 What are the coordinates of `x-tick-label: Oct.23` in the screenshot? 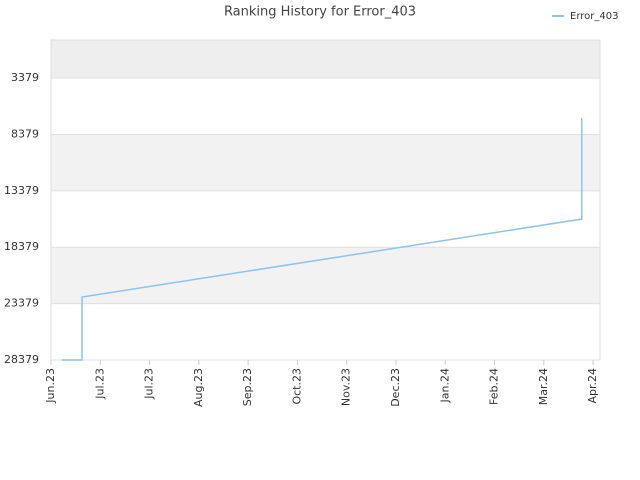 It's located at (296, 386).